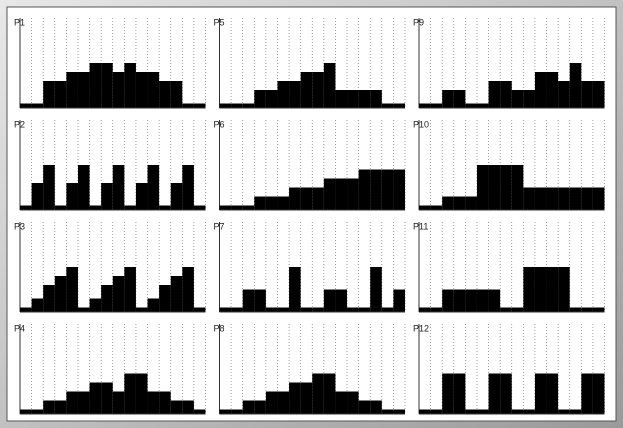 Image resolution: width=623 pixels, height=428 pixels. What do you see at coordinates (420, 226) in the screenshot?
I see `panel-title: P11` at bounding box center [420, 226].